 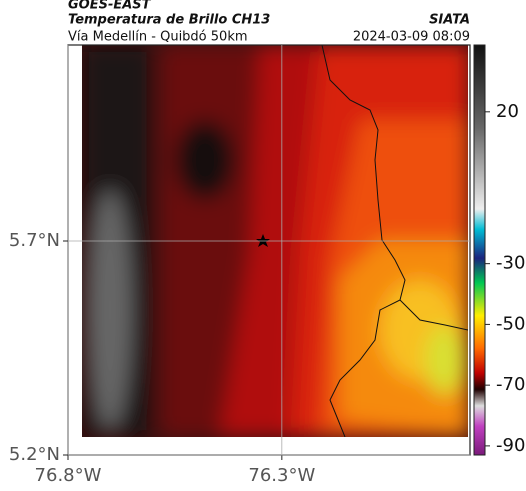 What do you see at coordinates (510, 323) in the screenshot?
I see `colorbar-tick-label: -50` at bounding box center [510, 323].